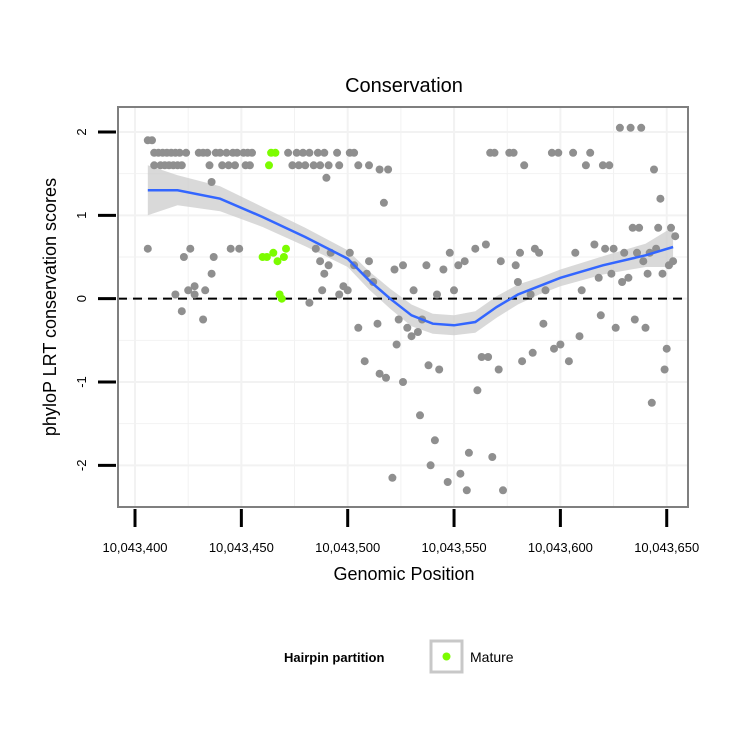 The width and height of the screenshot is (750, 750). Describe the element at coordinates (560, 547) in the screenshot. I see `x-tick-label: 10,043,600` at that location.